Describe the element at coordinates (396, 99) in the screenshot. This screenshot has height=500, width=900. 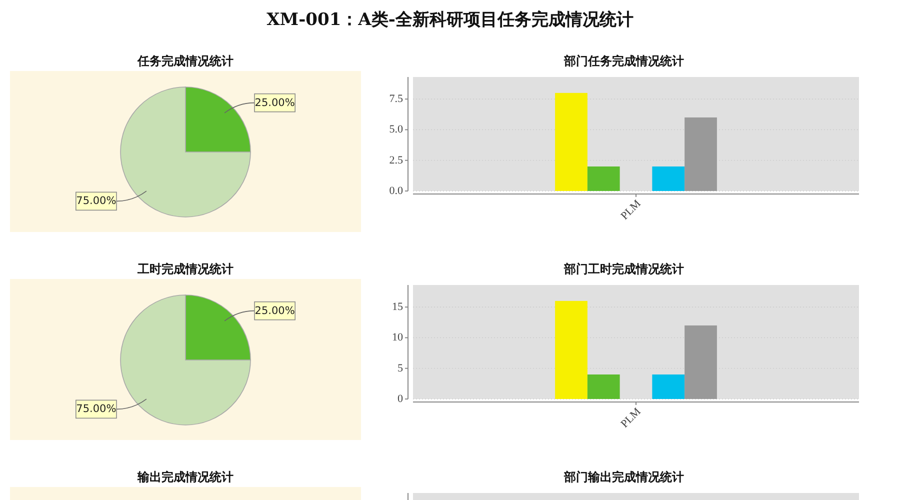
I see `y-tick-label: 7.5` at that location.